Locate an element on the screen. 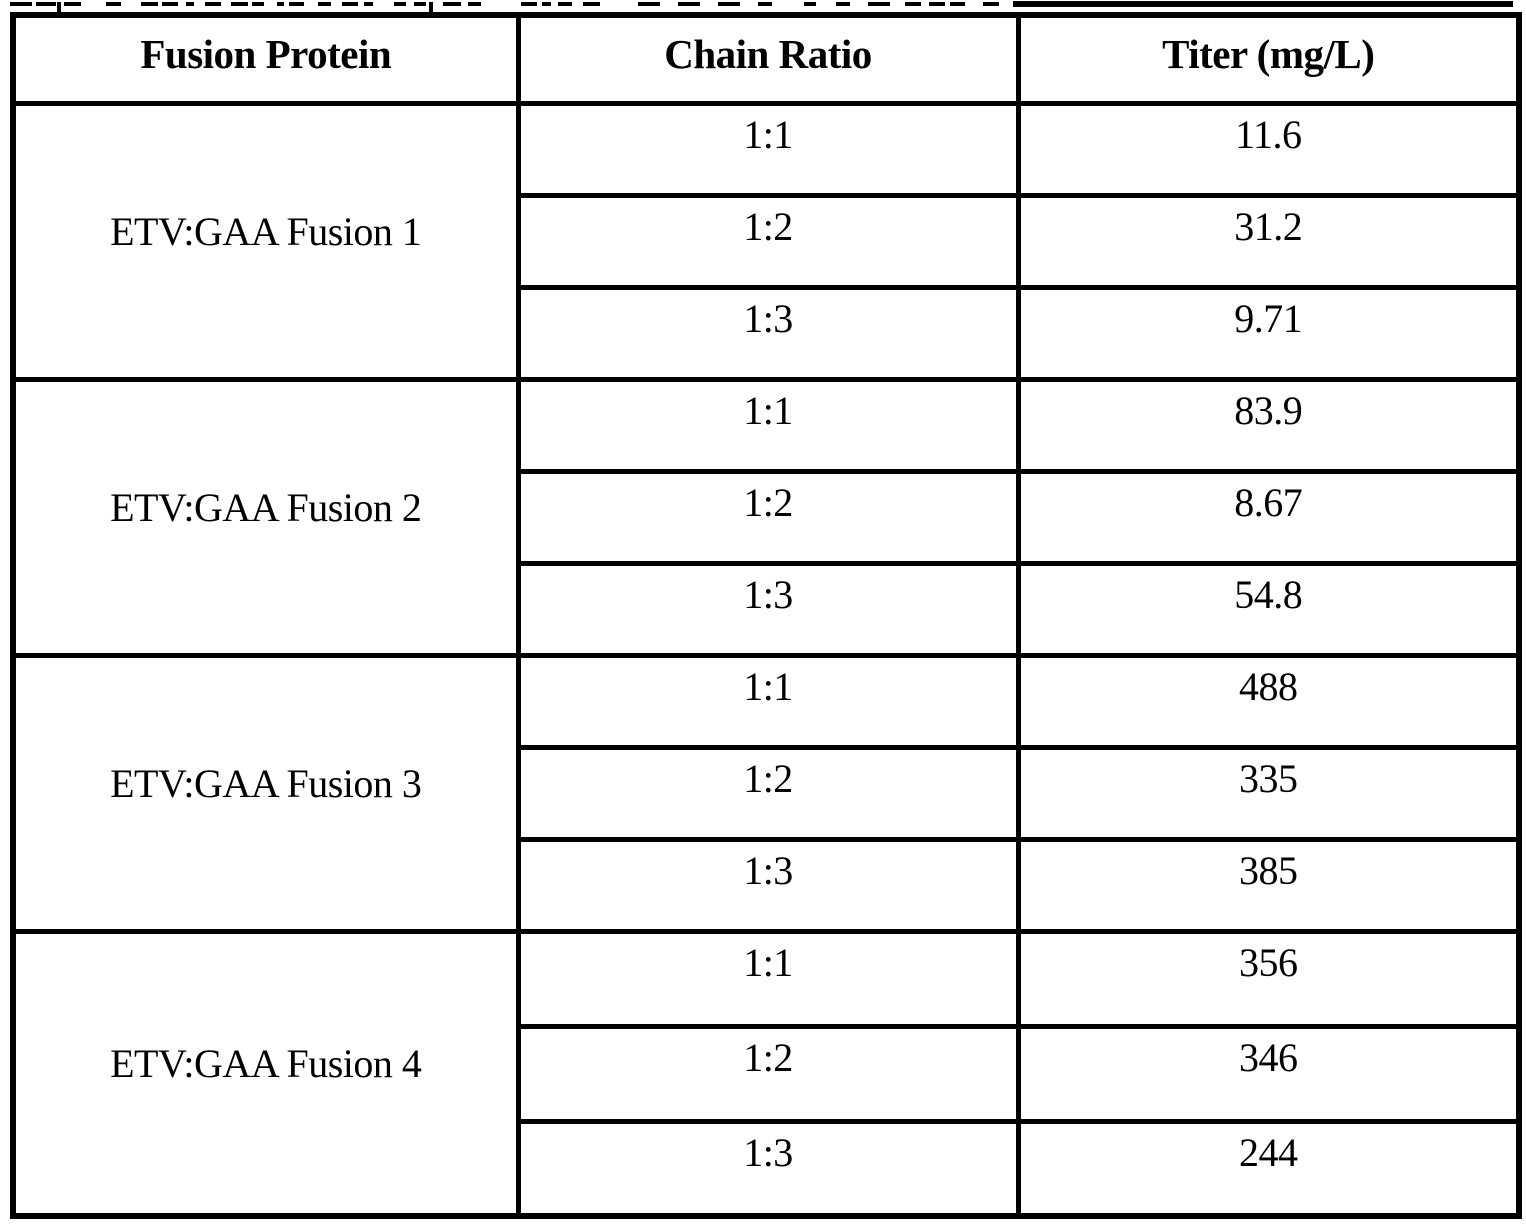  fusion-protein-cell: ETV:GAA Fusion 4 is located at coordinates (265, 1073).